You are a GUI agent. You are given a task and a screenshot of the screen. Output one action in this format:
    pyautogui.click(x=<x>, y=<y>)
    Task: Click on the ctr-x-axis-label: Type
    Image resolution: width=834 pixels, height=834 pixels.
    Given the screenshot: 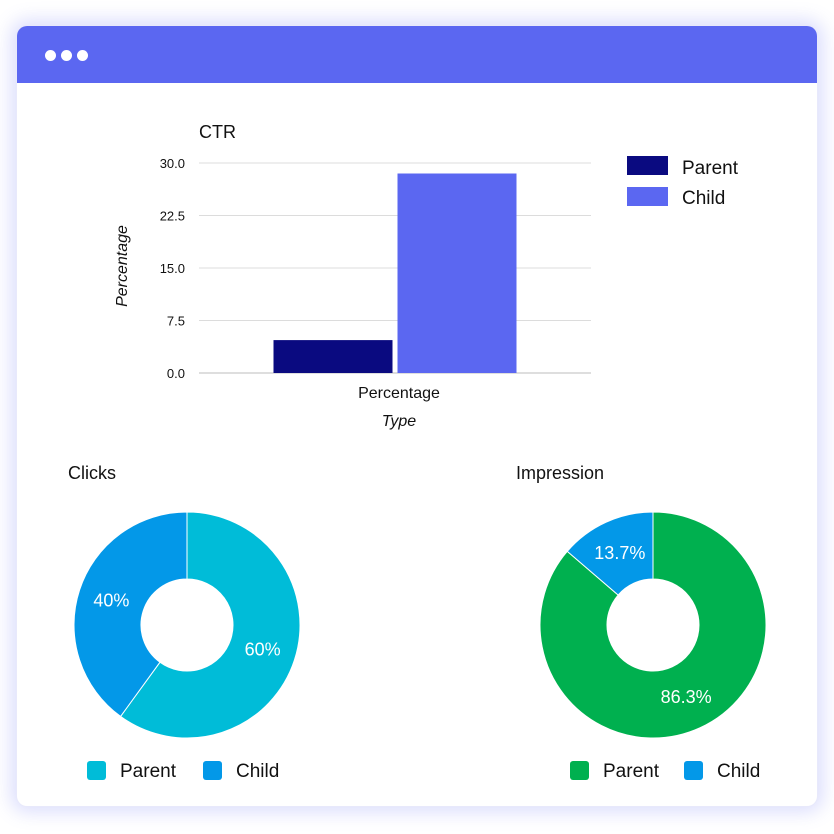 What is the action you would take?
    pyautogui.click(x=399, y=421)
    